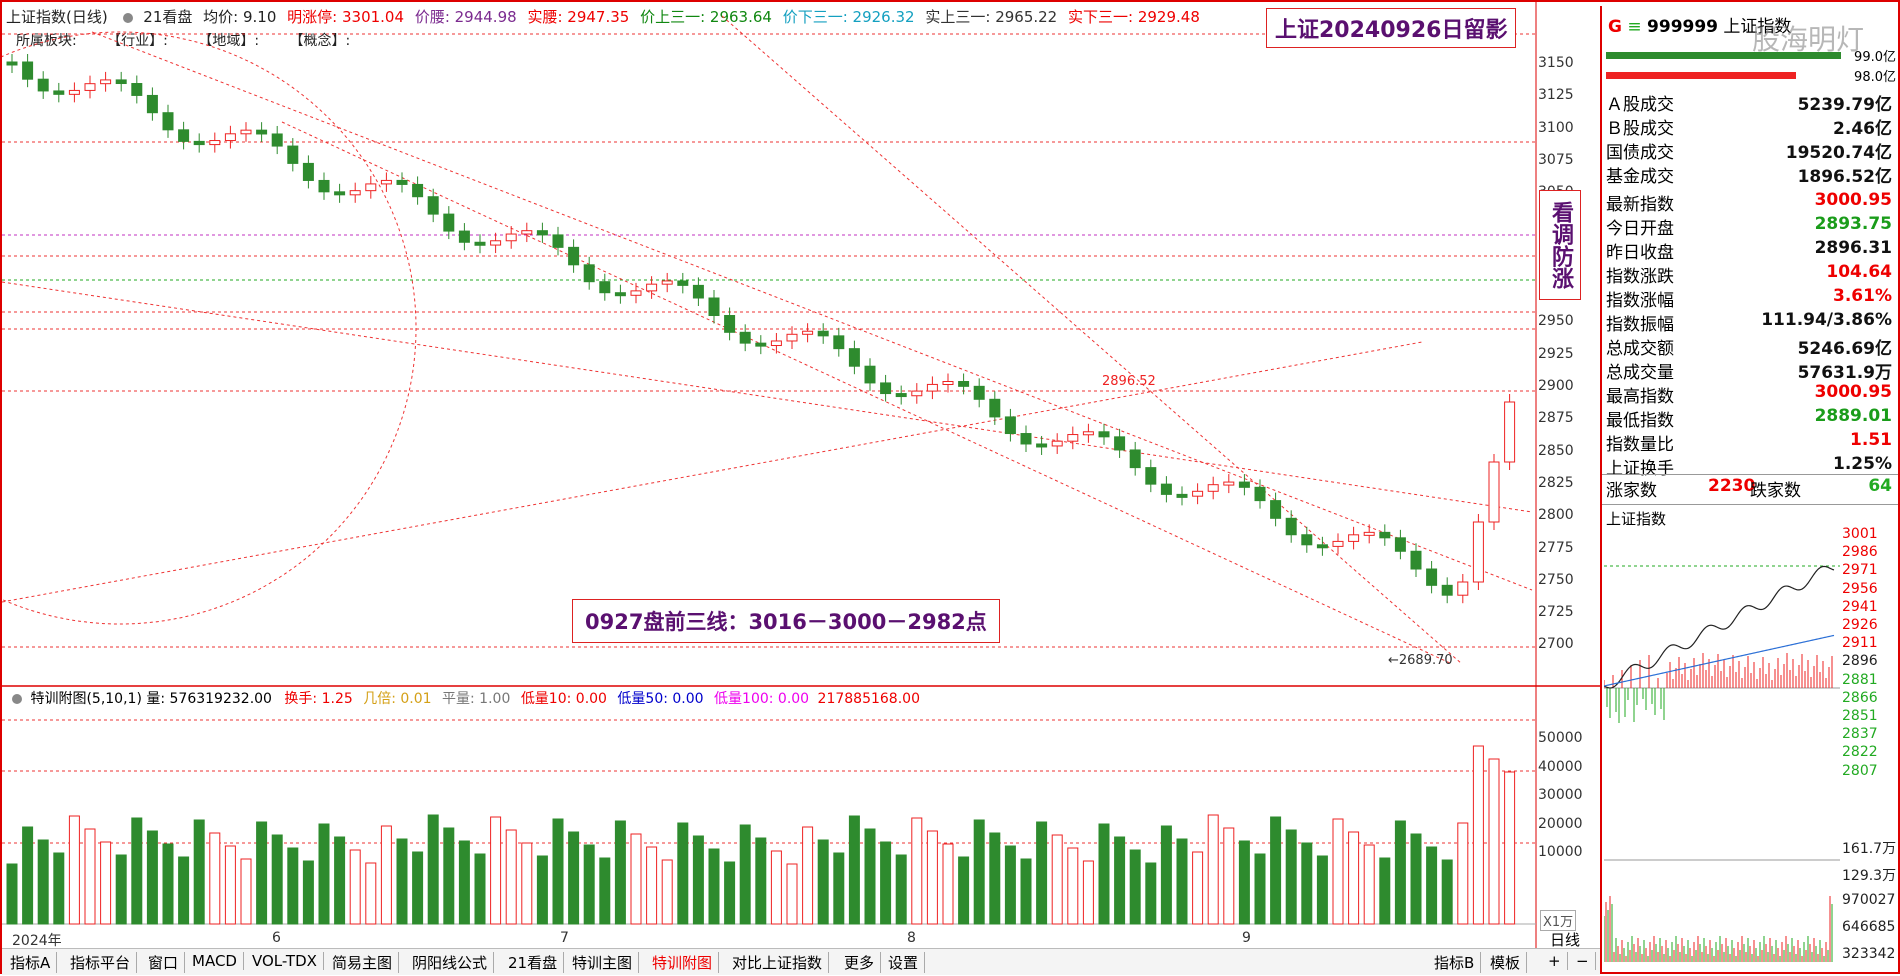  What do you see at coordinates (781, 962) in the screenshot?
I see `tab-10: 对比上证指数` at bounding box center [781, 962].